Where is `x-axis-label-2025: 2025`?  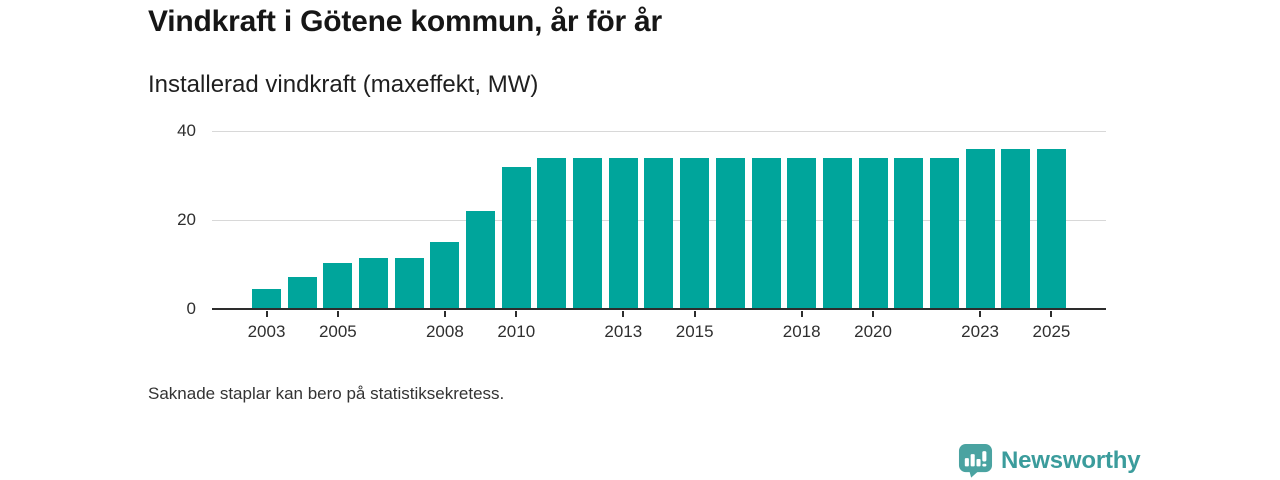
x-axis-label-2025: 2025 is located at coordinates (1051, 331).